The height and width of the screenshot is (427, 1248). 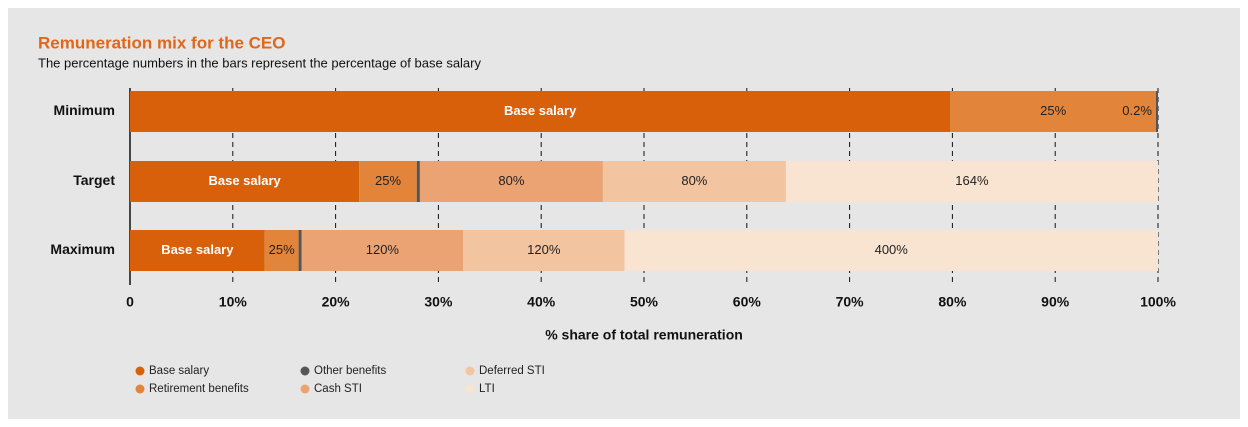 I want to click on x-tick-label: 0, so click(x=130, y=302).